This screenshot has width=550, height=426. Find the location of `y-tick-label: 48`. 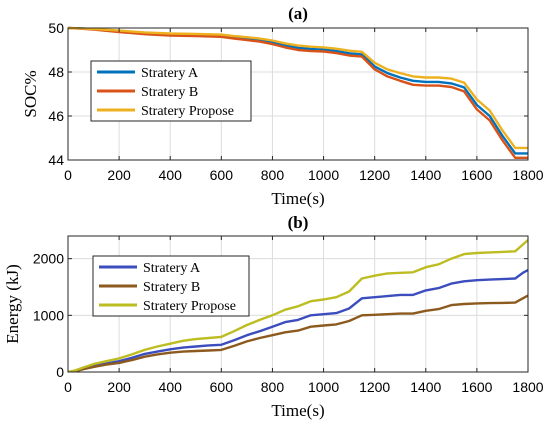

y-tick-label: 48 is located at coordinates (56, 72).